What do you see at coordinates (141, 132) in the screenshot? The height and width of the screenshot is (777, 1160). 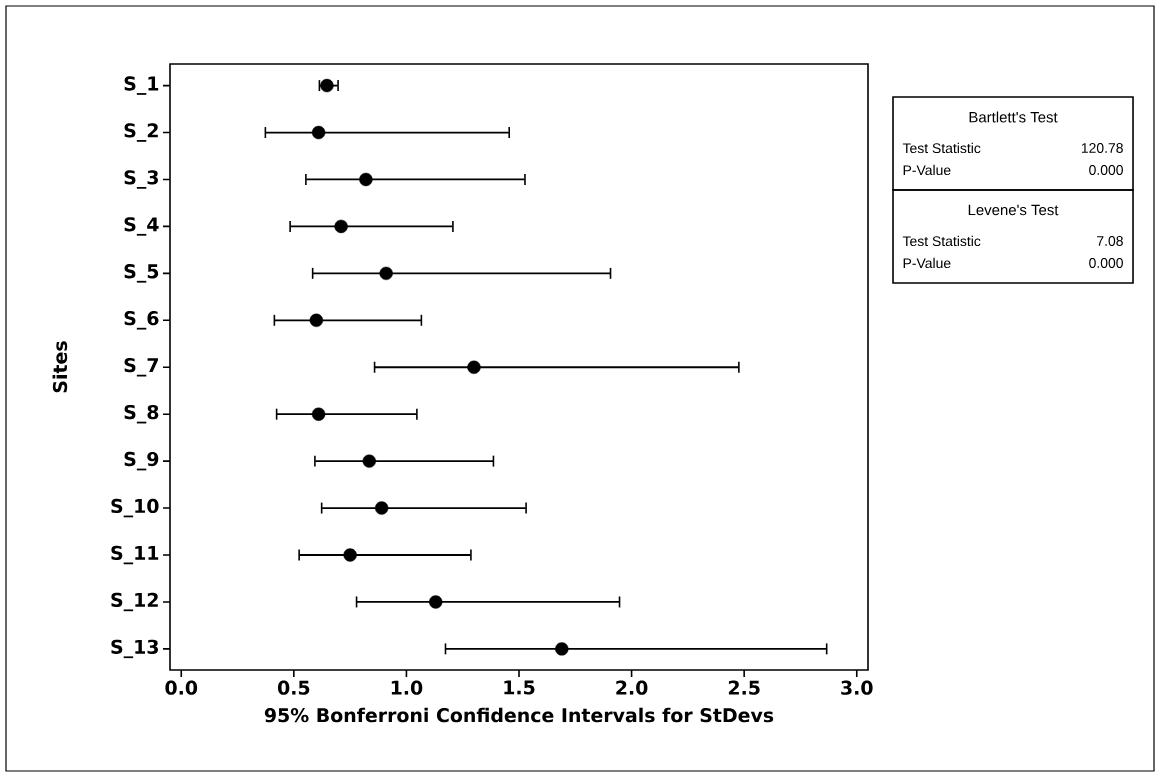 I see `y-tick-label: S_2` at bounding box center [141, 132].